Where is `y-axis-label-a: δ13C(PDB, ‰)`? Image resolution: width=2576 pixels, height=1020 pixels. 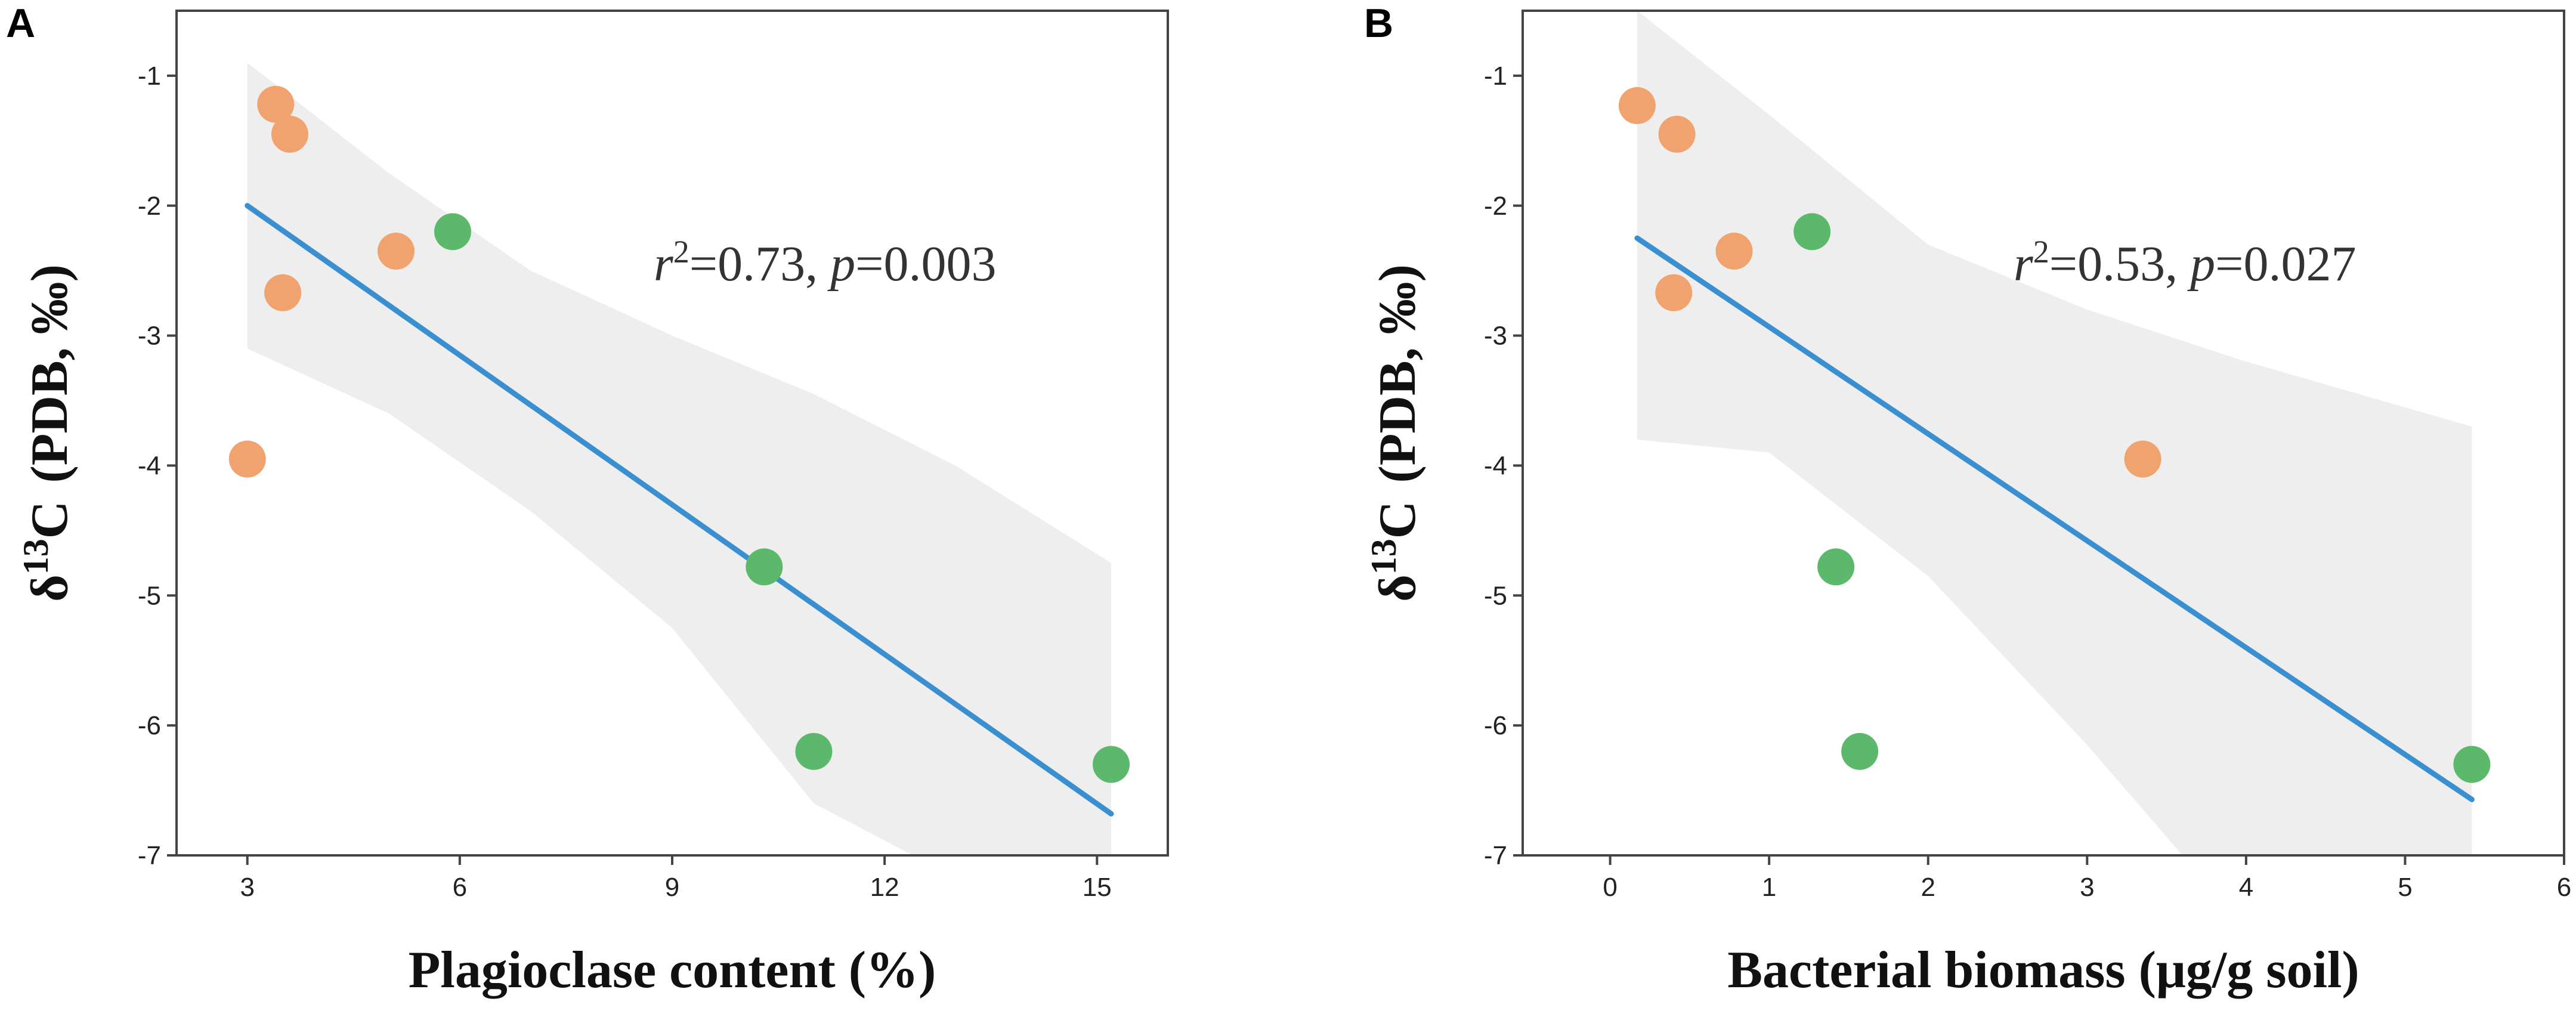 y-axis-label-a: δ13C(PDB, ‰) is located at coordinates (47, 433).